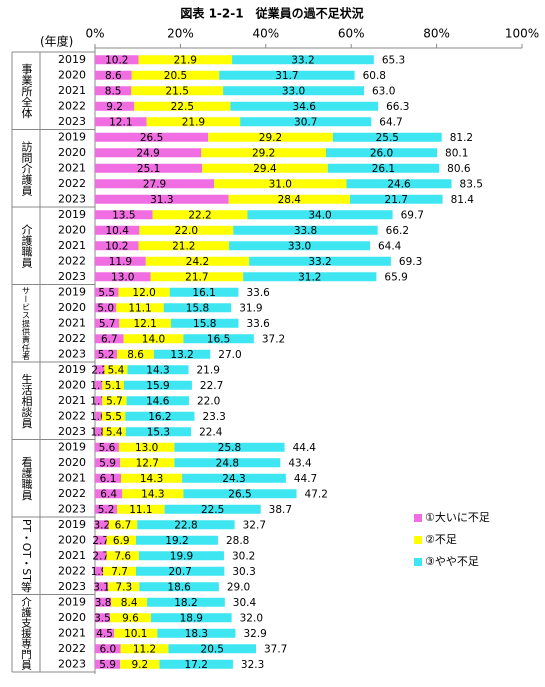 The image size is (545, 687). Describe the element at coordinates (113, 76) in the screenshot. I see `value-label: 8.6` at that location.